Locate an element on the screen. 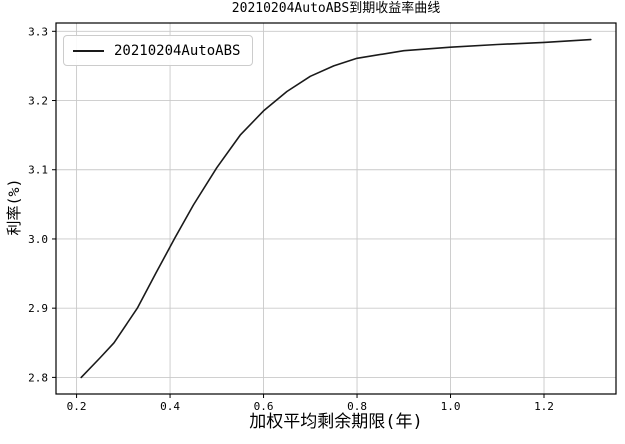 This screenshot has height=444, width=625. y-tick-label: 2.9 is located at coordinates (38, 308).